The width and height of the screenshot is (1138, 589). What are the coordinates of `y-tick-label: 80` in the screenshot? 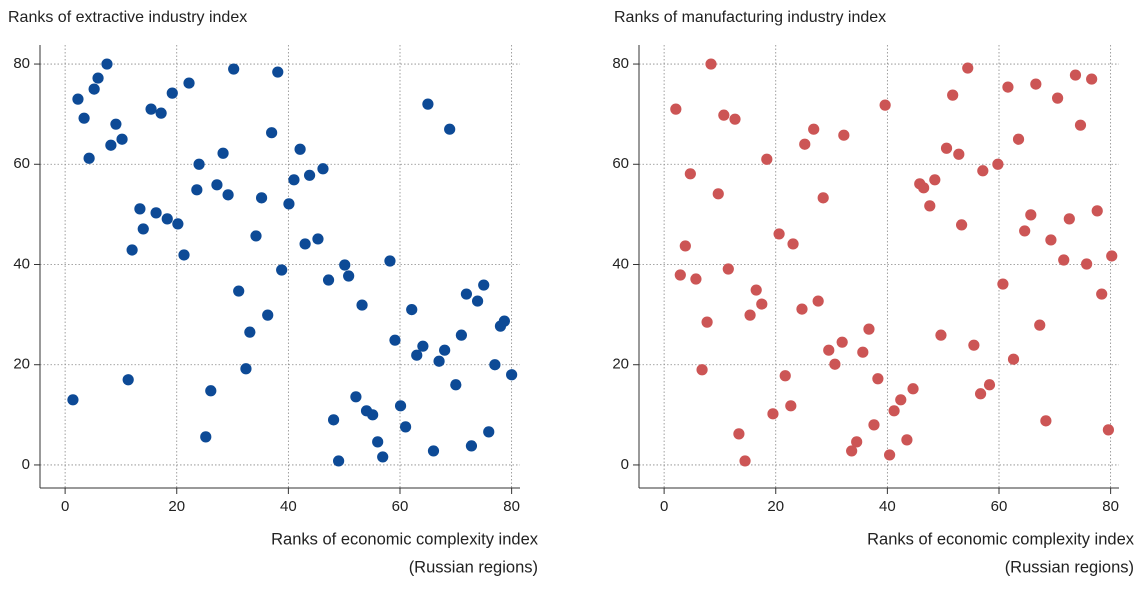 It's located at (620, 63).